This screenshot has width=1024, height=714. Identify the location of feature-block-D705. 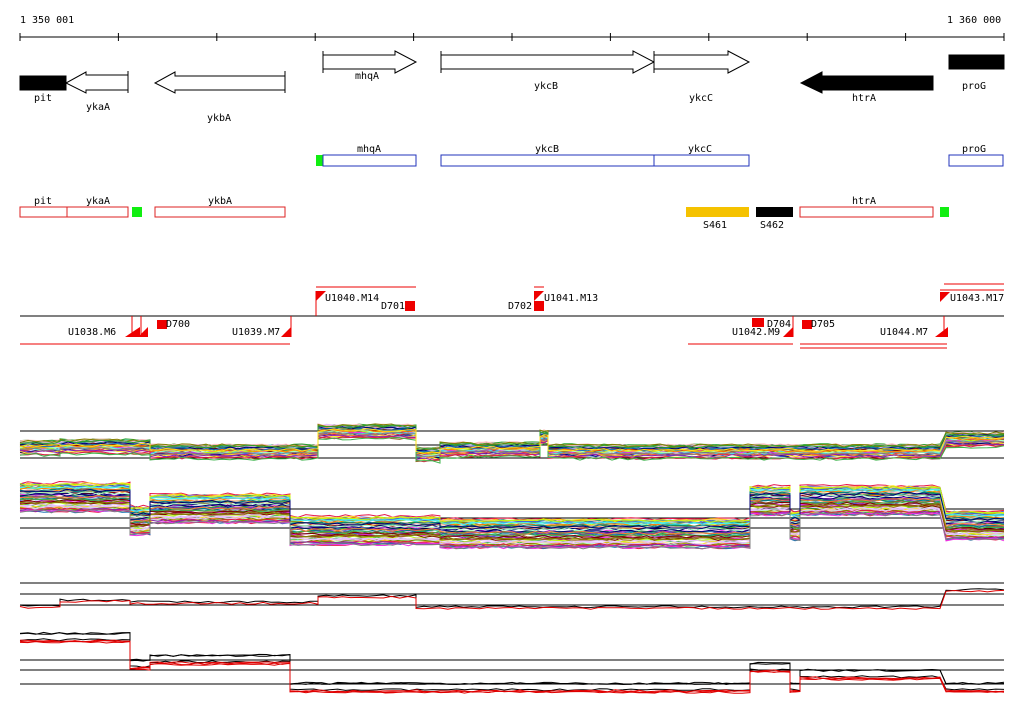
(807, 324).